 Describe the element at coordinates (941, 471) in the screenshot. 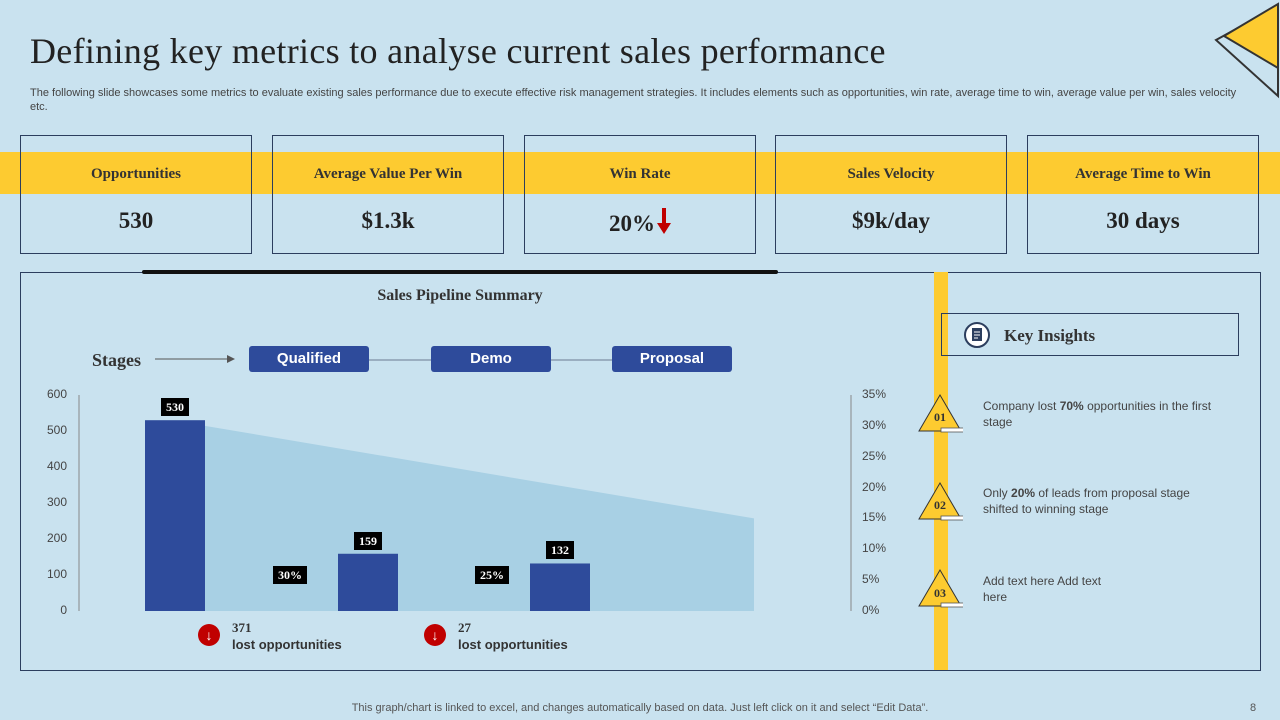

I see `insights-divider-bar` at that location.